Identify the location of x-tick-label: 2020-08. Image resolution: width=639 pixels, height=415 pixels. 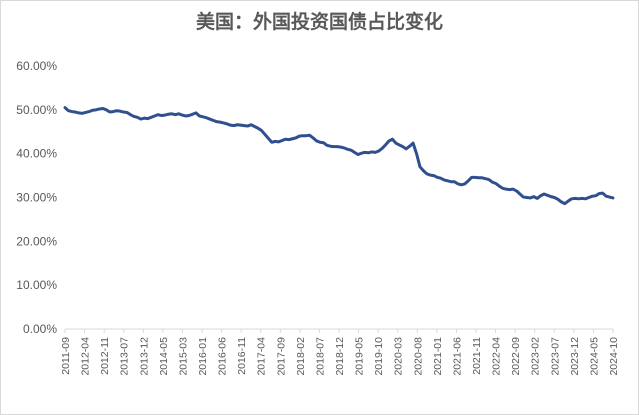
(418, 356).